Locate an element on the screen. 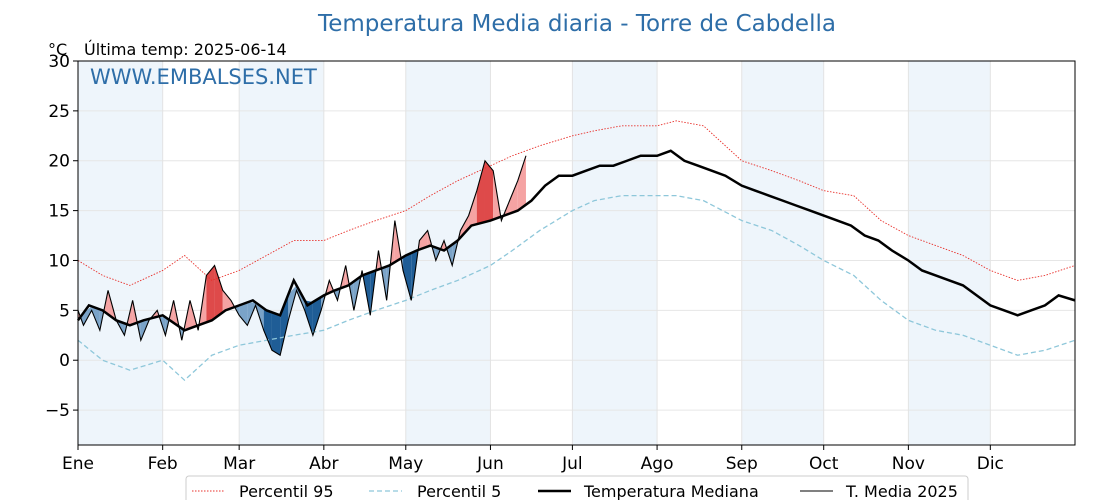  x-tick-label: Mar is located at coordinates (239, 464).